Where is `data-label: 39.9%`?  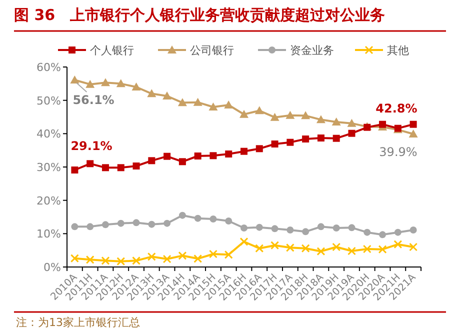
data-label: 39.9% is located at coordinates (398, 152).